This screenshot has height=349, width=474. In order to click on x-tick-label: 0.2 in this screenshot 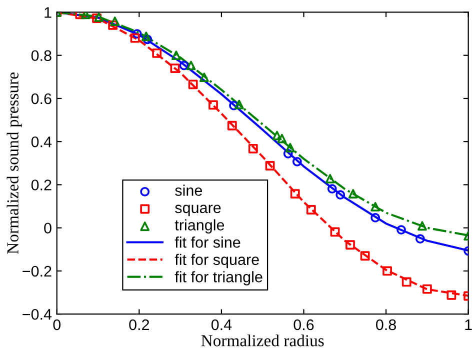, I will do `click(139, 324)`.